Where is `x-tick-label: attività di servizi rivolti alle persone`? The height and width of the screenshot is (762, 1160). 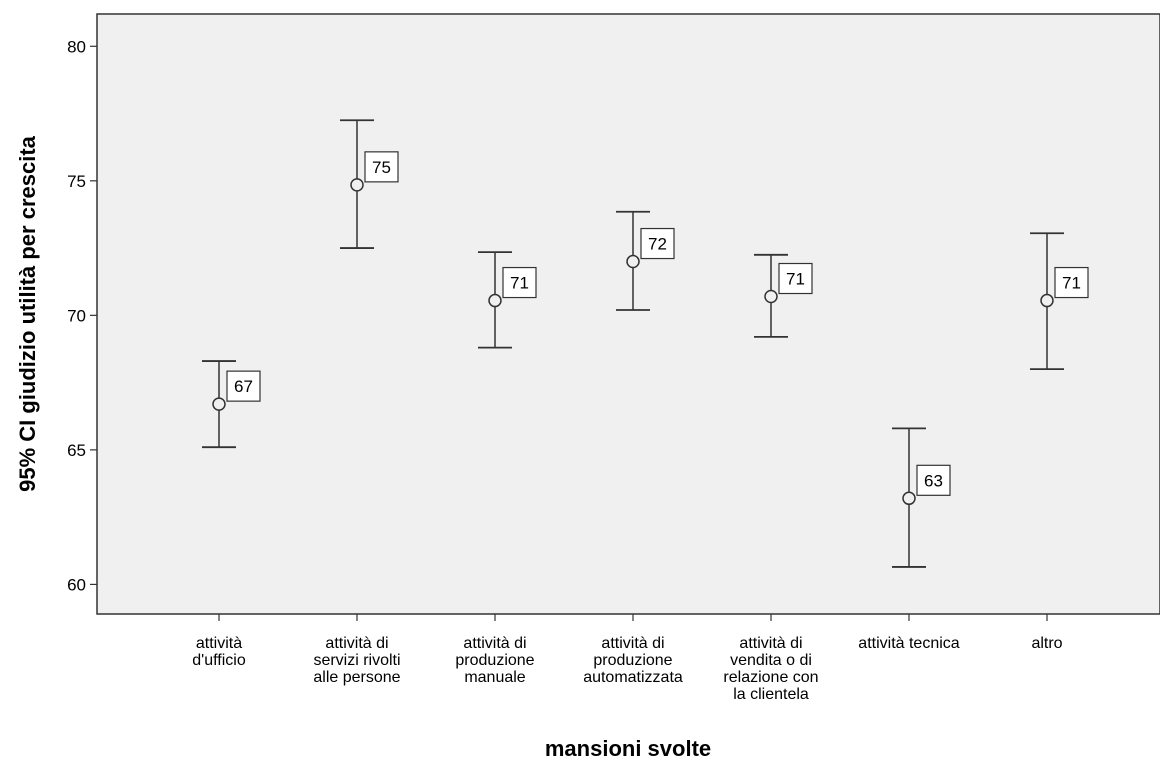
x-tick-label: attività di servizi rivolti alle persone is located at coordinates (356, 660).